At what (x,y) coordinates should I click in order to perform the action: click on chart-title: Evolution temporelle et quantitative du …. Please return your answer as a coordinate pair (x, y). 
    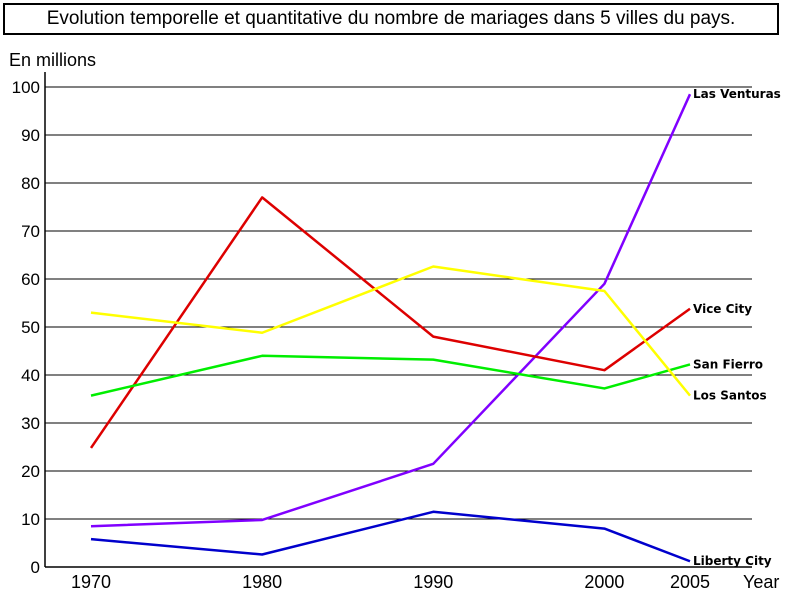
    Looking at the image, I should click on (391, 18).